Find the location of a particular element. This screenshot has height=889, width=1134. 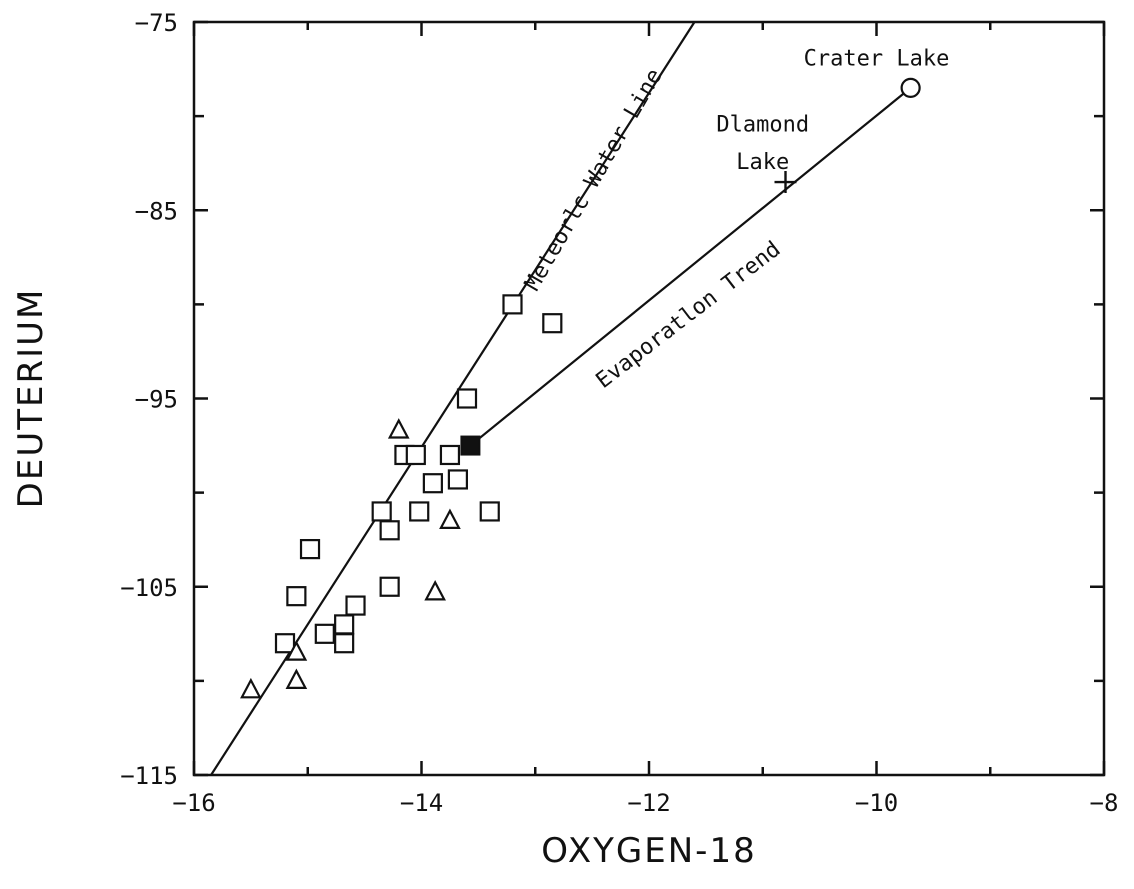

annotation-evap: Evaporatlon Trend is located at coordinates (689, 315).